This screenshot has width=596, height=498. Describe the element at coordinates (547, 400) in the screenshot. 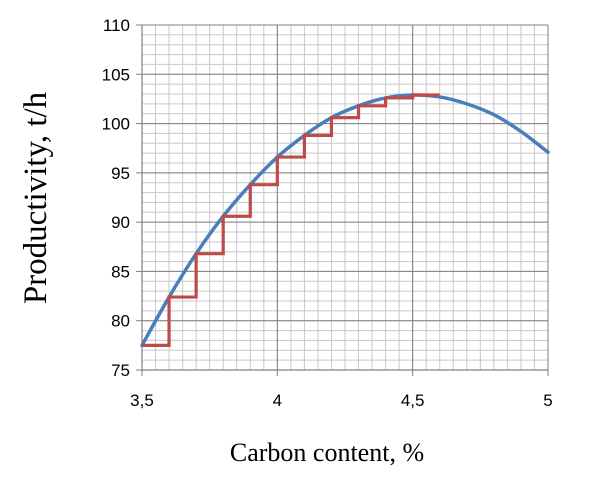

I see `x-tick-label: 5` at that location.